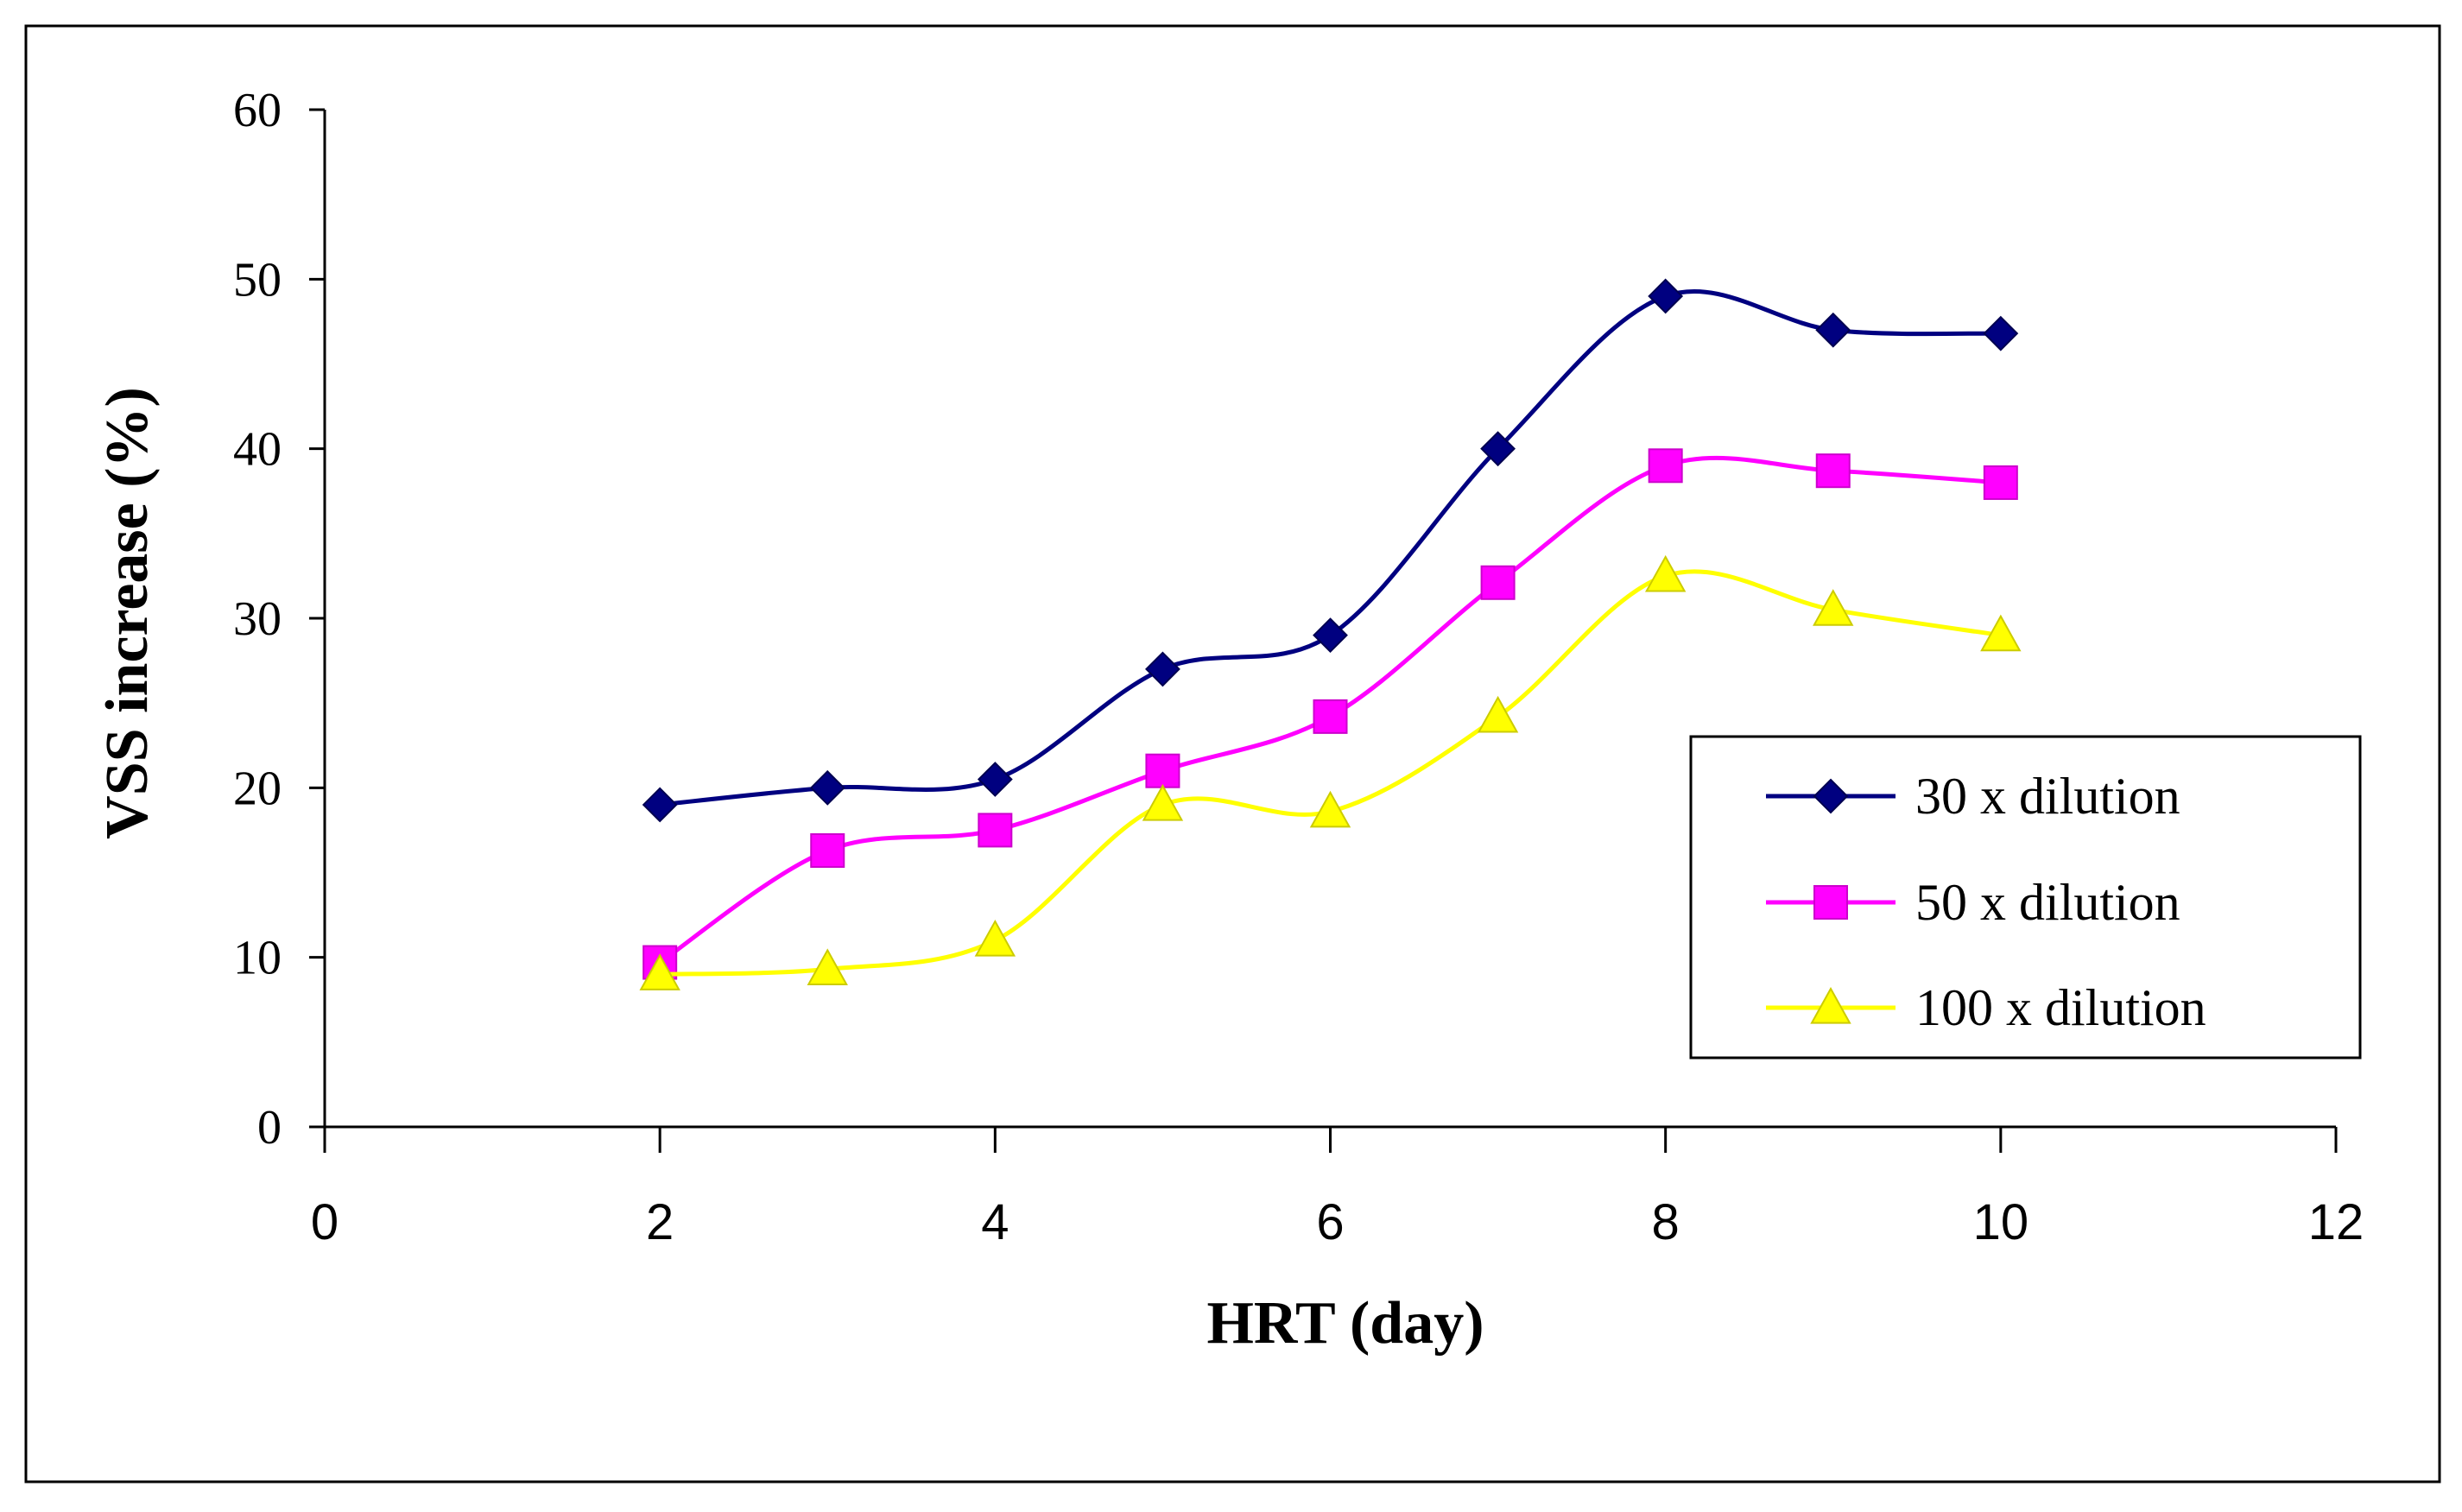 Image resolution: width=2462 pixels, height=1512 pixels. Describe the element at coordinates (1666, 1222) in the screenshot. I see `x-tick-label: 8` at that location.